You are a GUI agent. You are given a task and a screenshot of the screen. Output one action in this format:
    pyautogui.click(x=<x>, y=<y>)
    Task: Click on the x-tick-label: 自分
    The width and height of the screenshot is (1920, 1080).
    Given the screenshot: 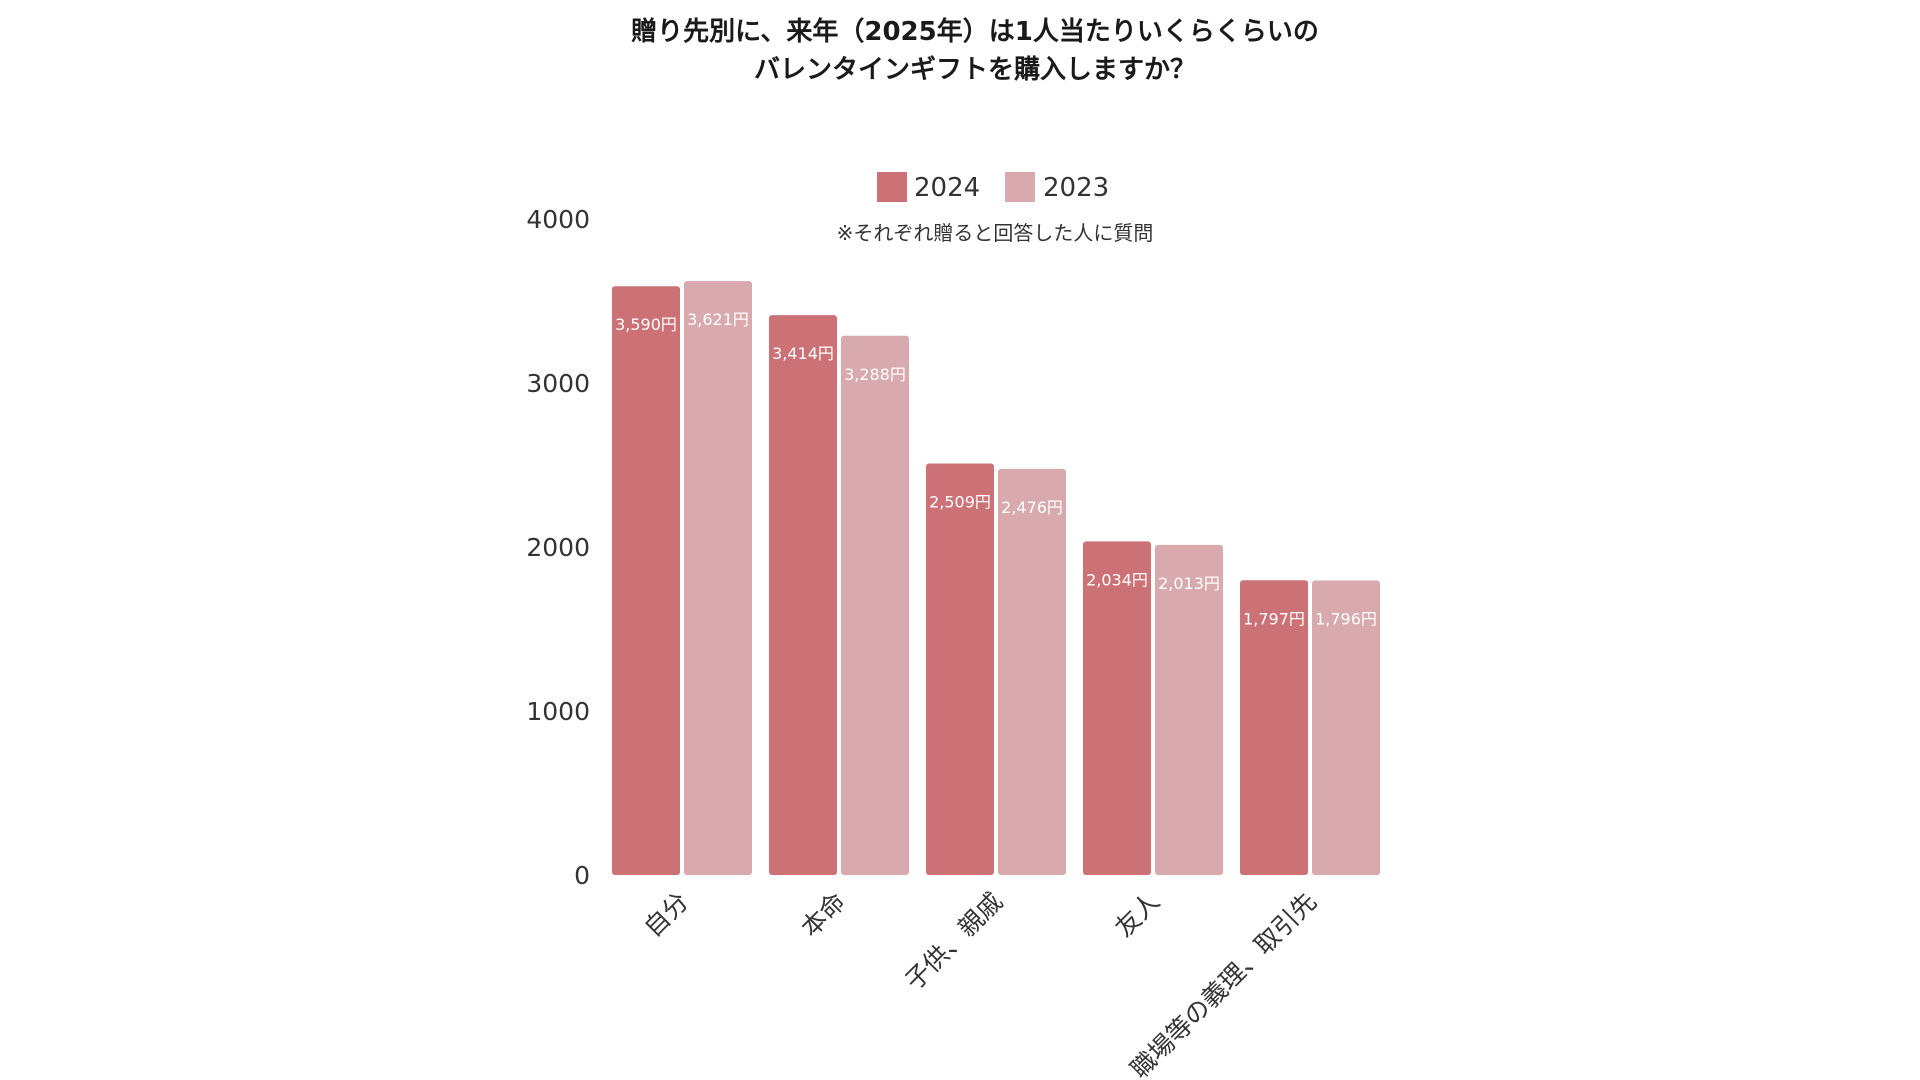 What is the action you would take?
    pyautogui.click(x=666, y=915)
    